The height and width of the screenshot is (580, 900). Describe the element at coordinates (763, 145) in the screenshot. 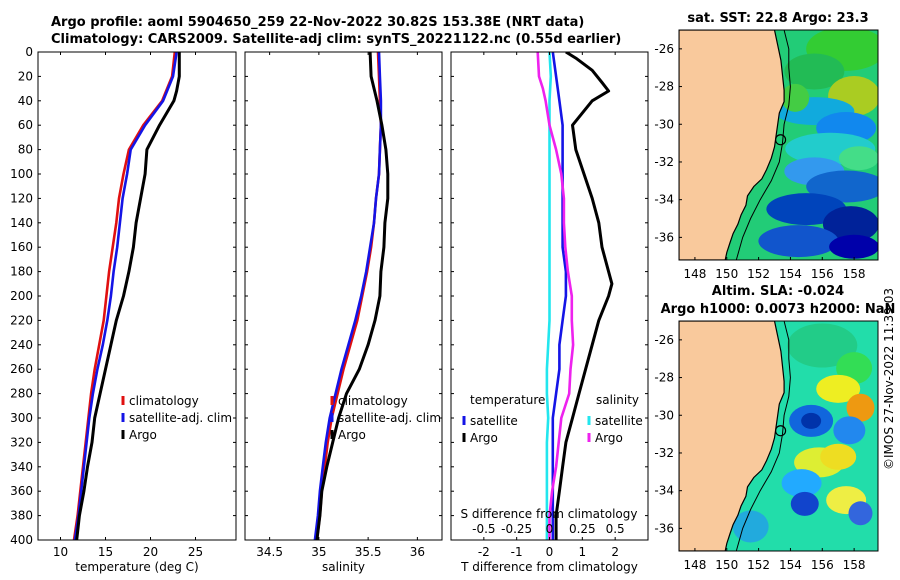

I see `sst-shelf-contour` at that location.